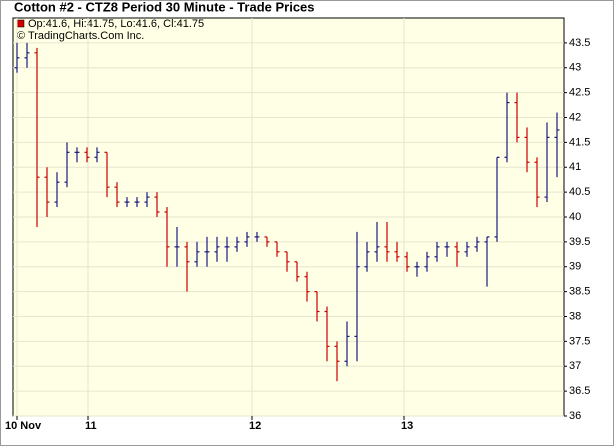 The image size is (614, 446). Describe the element at coordinates (407, 426) in the screenshot. I see `x-tick-label: 13` at that location.